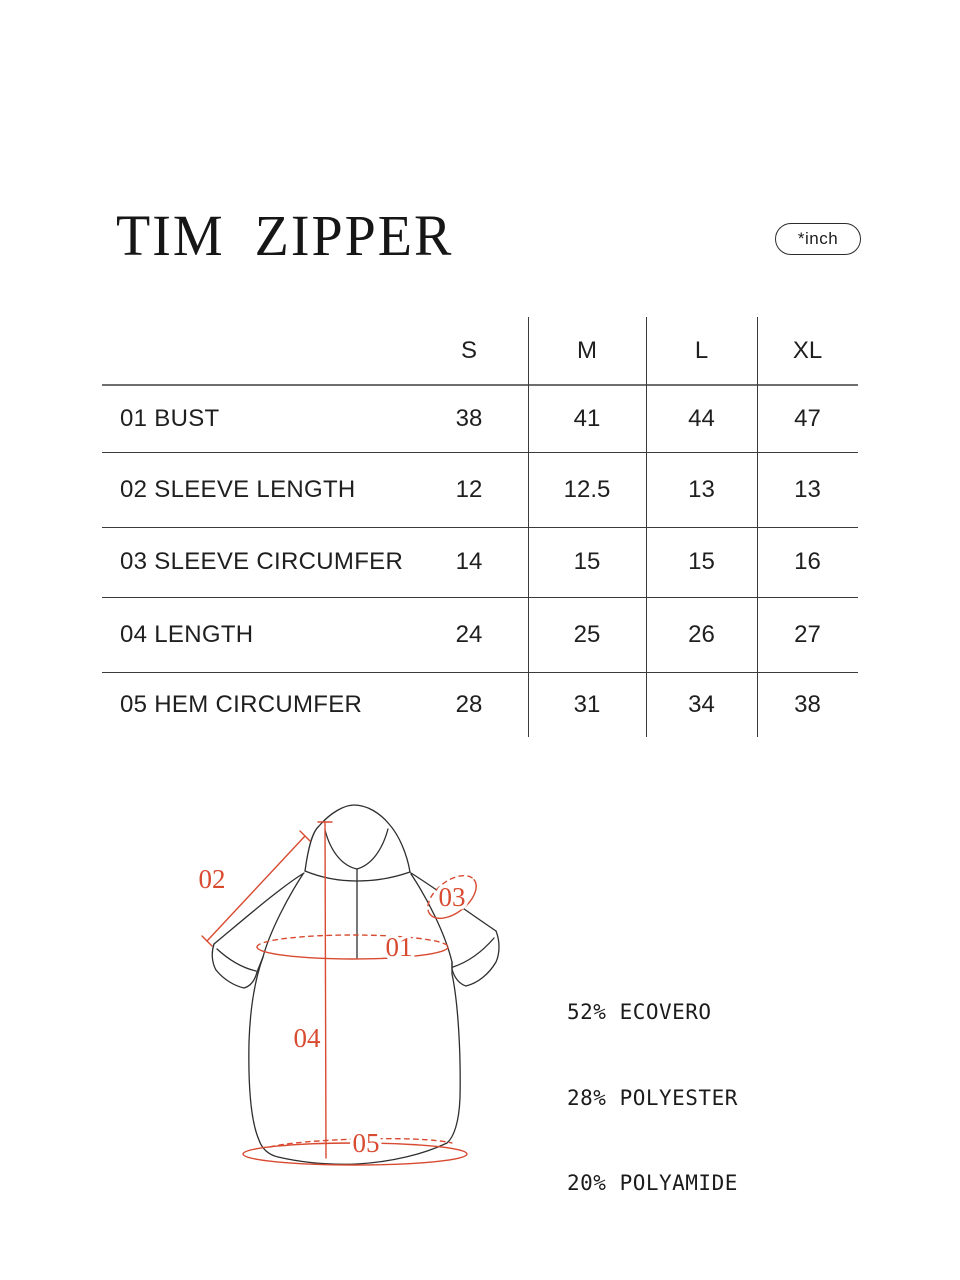  I want to click on unit-badge: *inch, so click(818, 239).